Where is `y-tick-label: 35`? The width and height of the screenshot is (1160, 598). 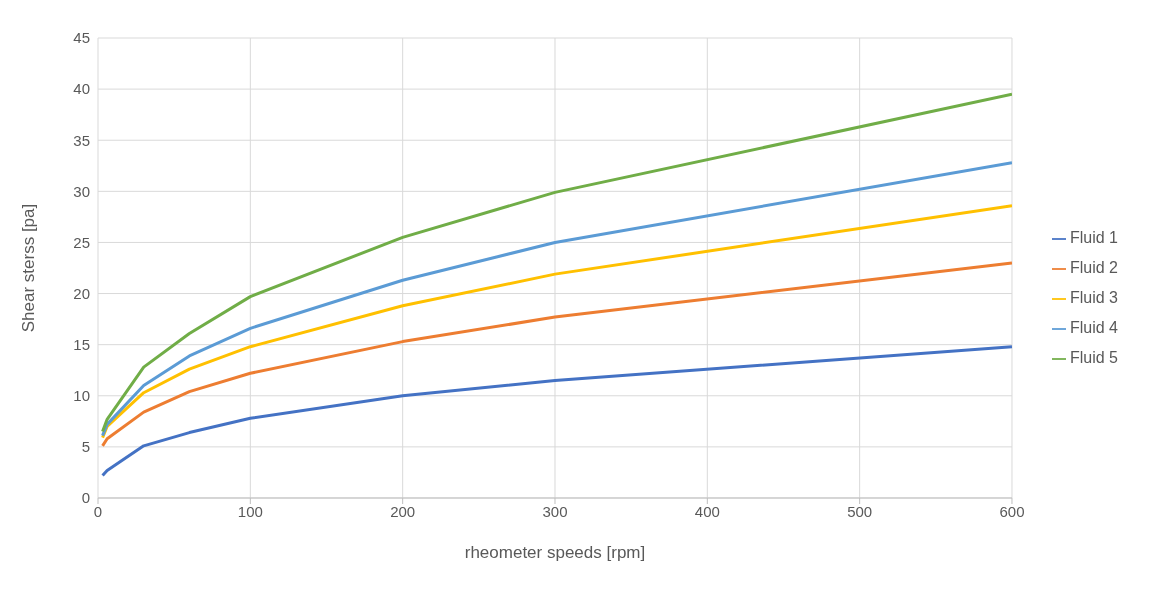
y-tick-label: 35 is located at coordinates (81, 140).